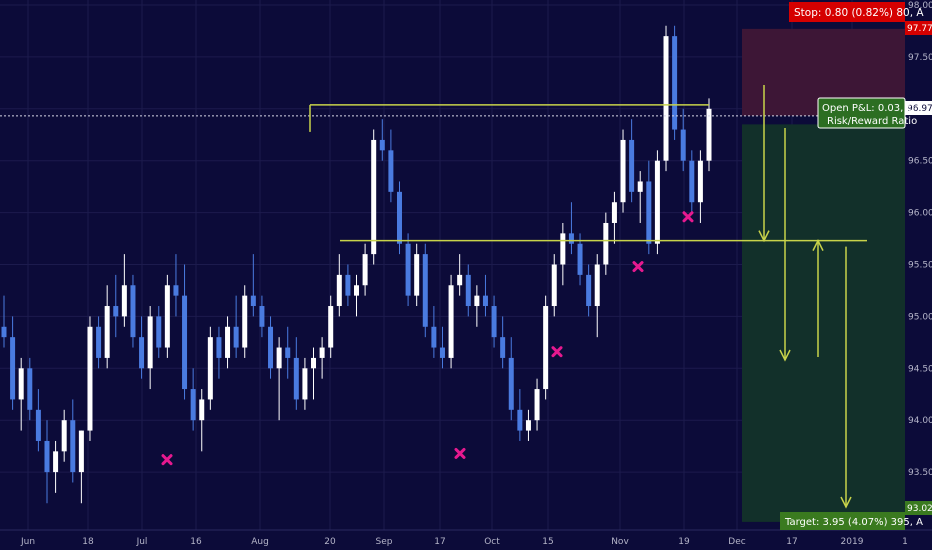 Image resolution: width=932 pixels, height=550 pixels. Describe the element at coordinates (818, 297) in the screenshot. I see `arrow-up` at that location.